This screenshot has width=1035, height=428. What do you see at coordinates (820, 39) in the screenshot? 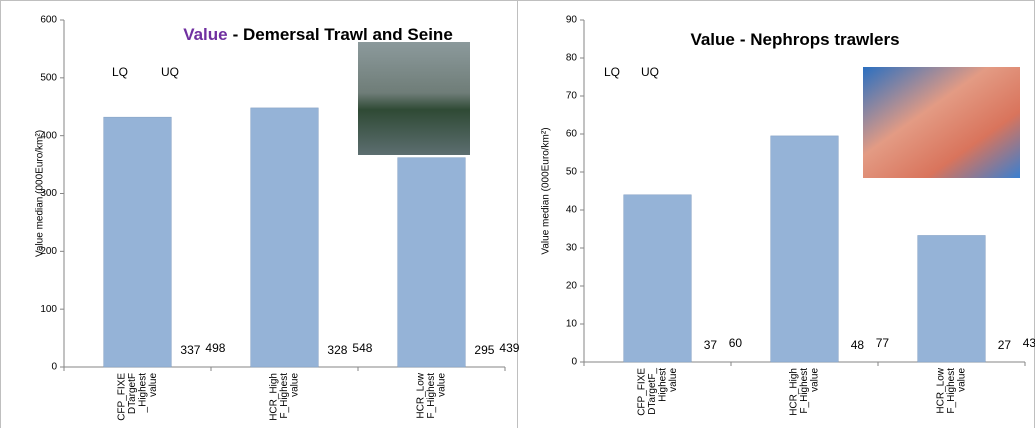
I see `title-part: - Nephrops trawlers` at bounding box center [820, 39].